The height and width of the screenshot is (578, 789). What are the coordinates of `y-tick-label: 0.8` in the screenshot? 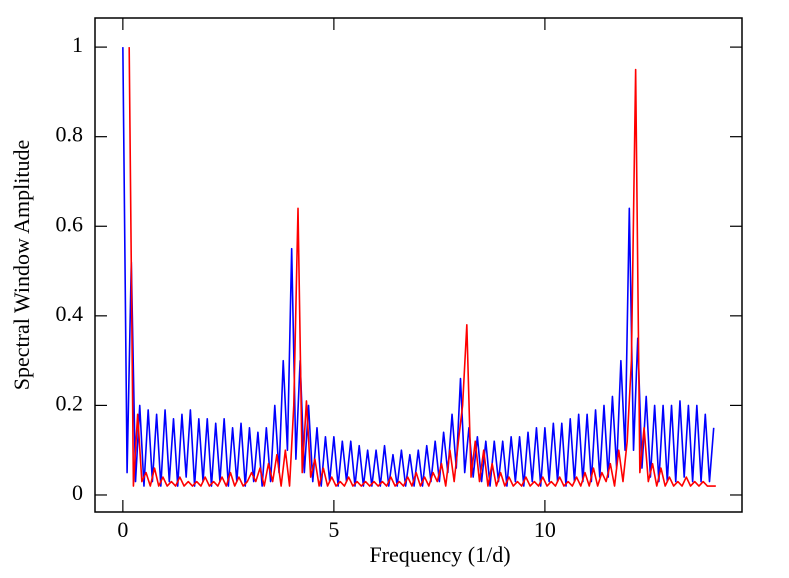 It's located at (70, 134).